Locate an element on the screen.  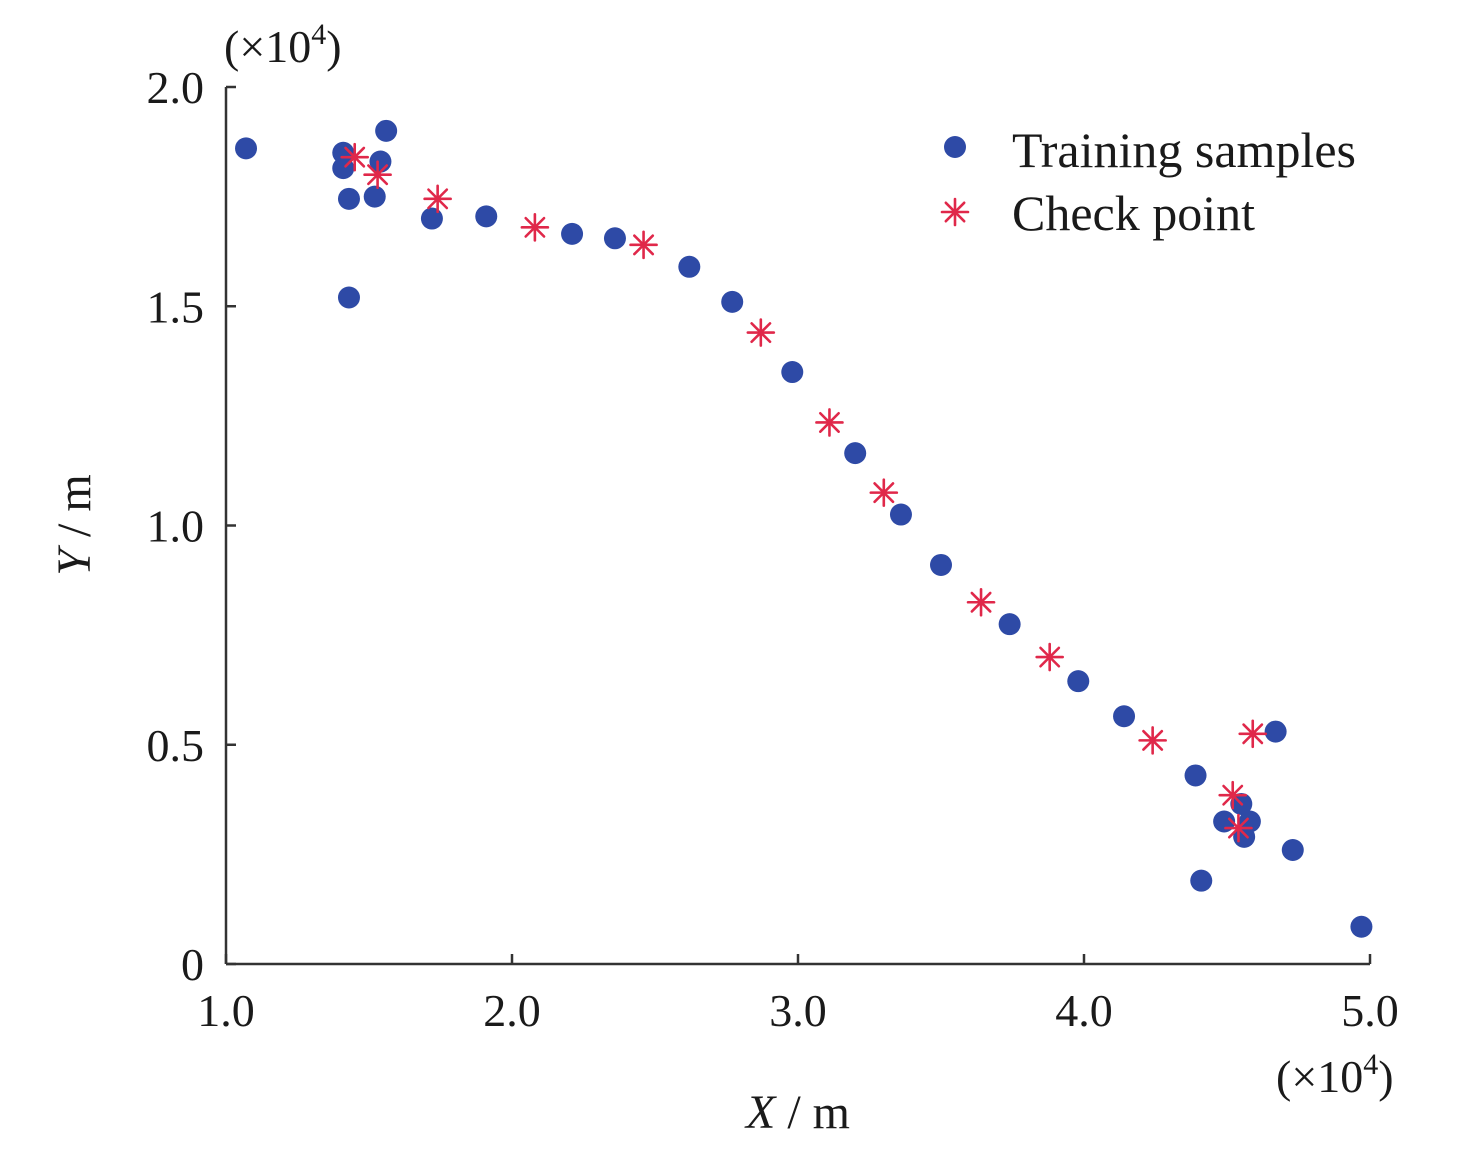
legend-training-marker is located at coordinates (955, 147).